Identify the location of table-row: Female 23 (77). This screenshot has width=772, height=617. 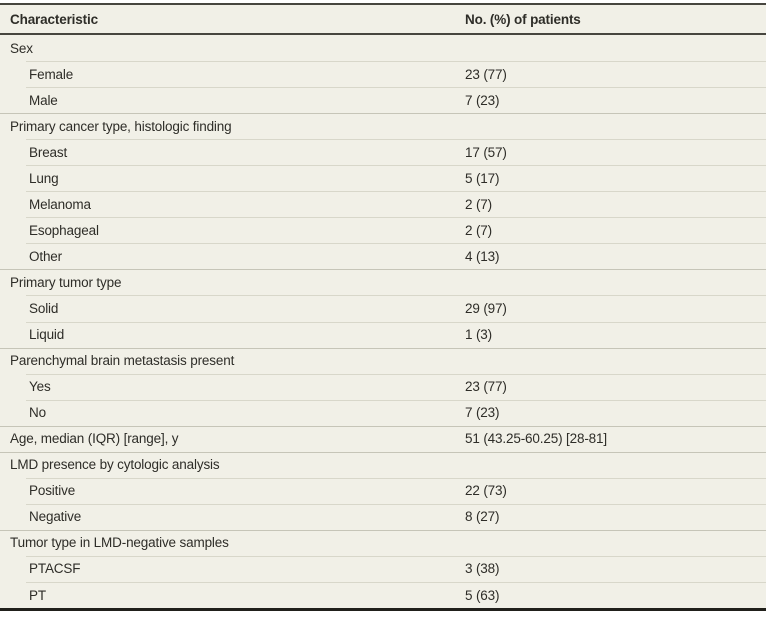
(383, 74).